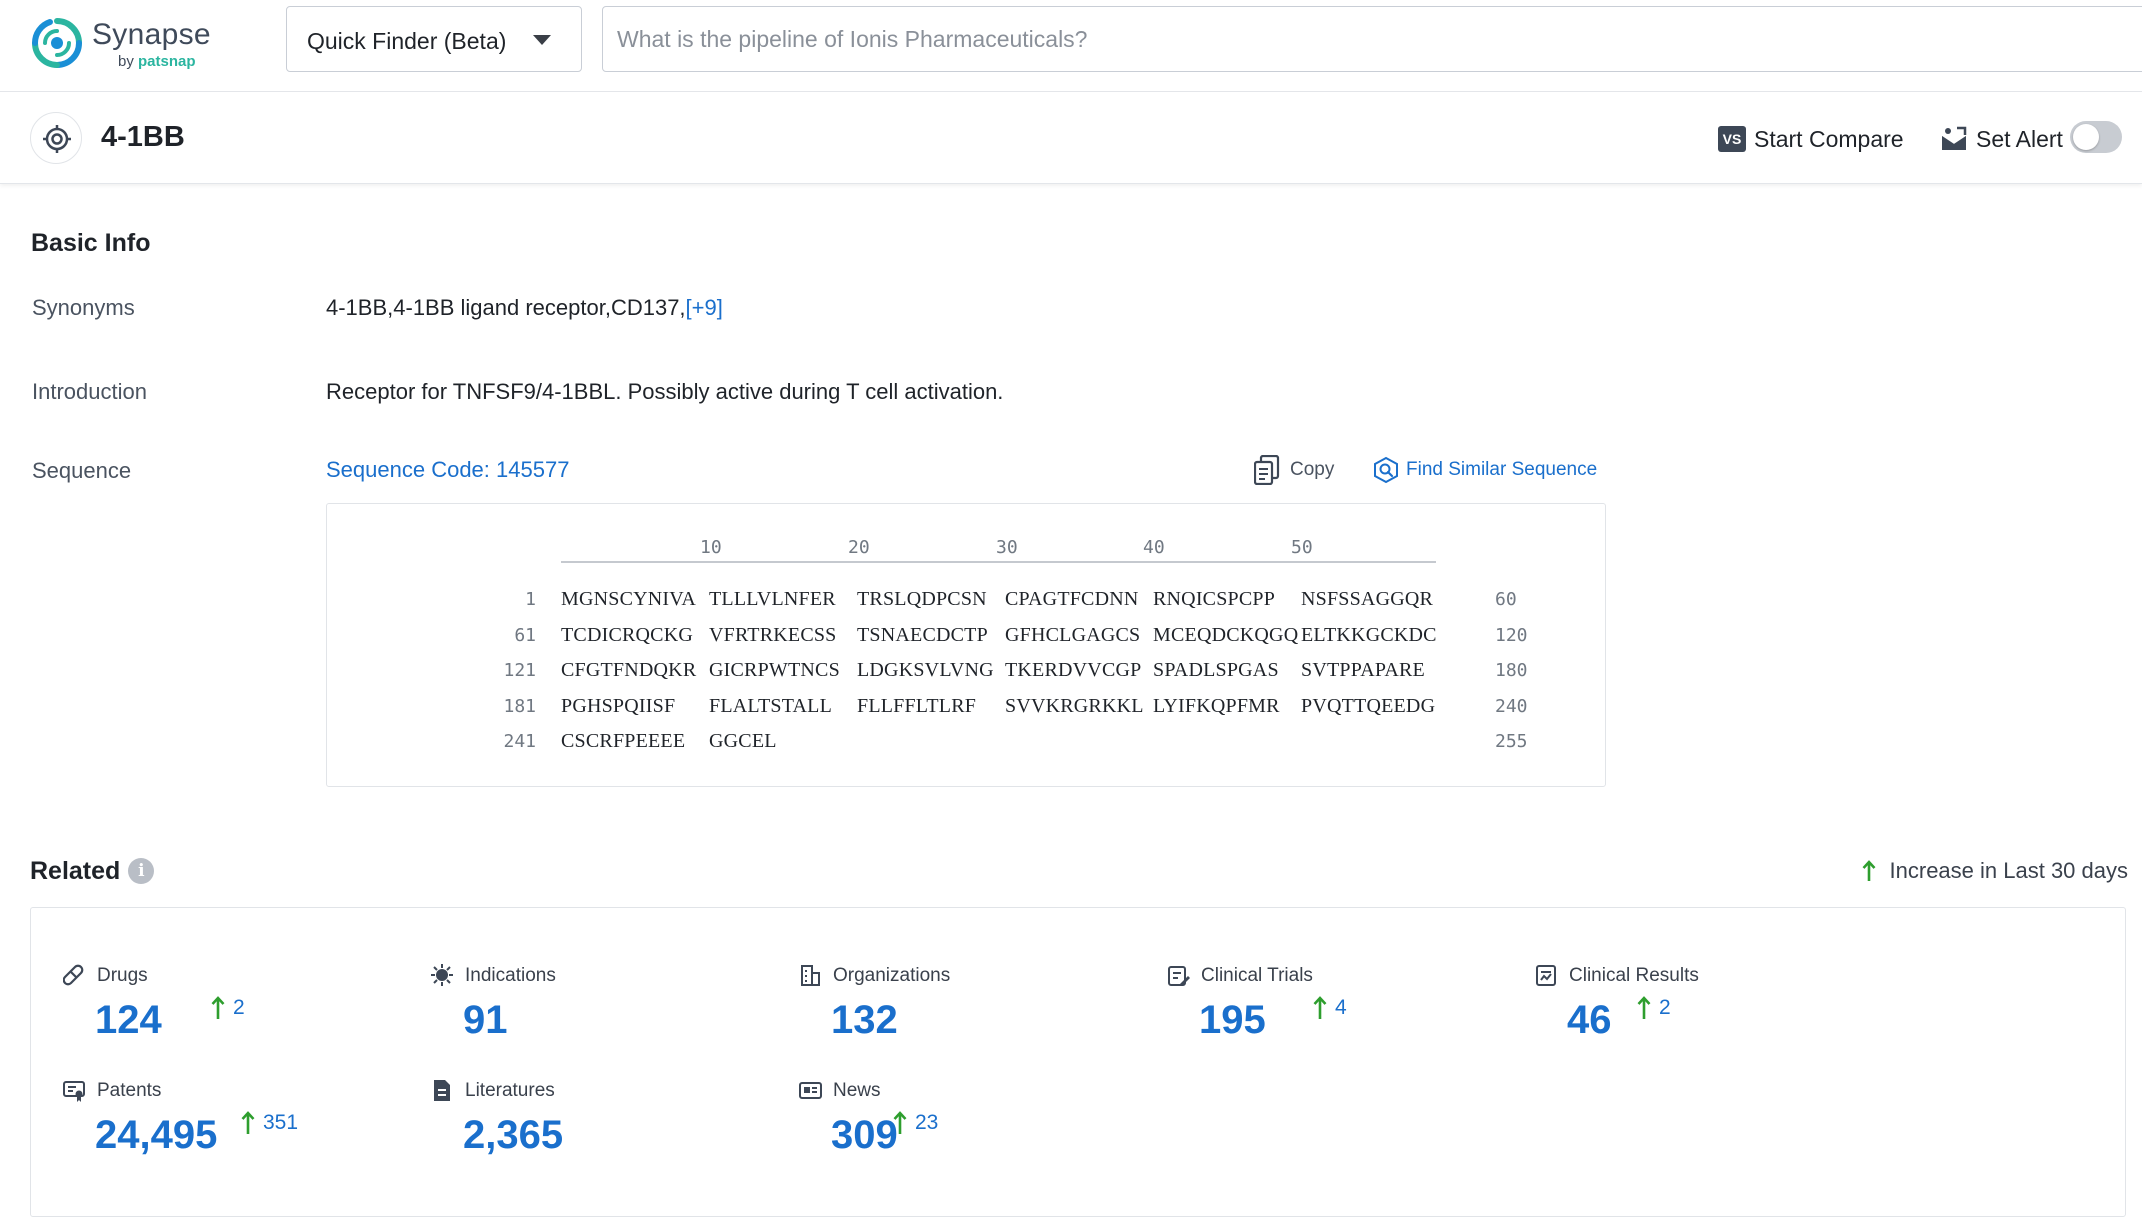 This screenshot has height=1228, width=2142. Describe the element at coordinates (1372, 39) in the screenshot. I see `search-input` at that location.